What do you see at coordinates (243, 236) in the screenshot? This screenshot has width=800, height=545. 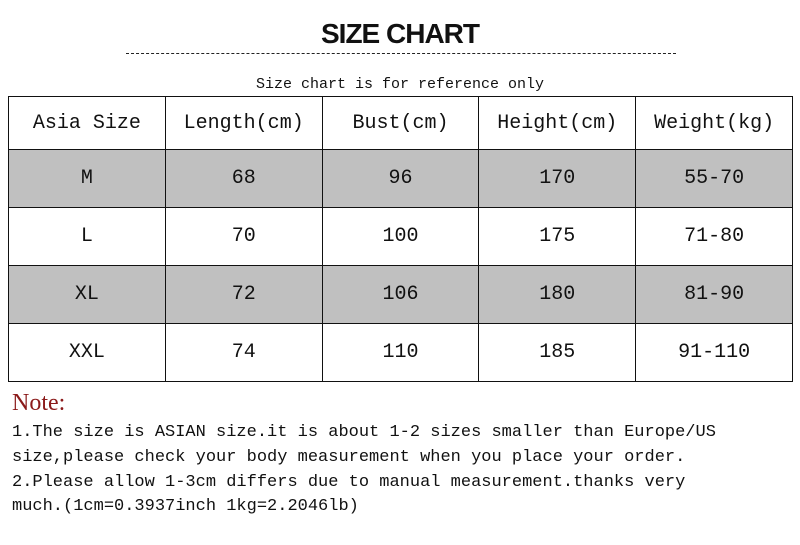 I see `table-cell: 70` at bounding box center [243, 236].